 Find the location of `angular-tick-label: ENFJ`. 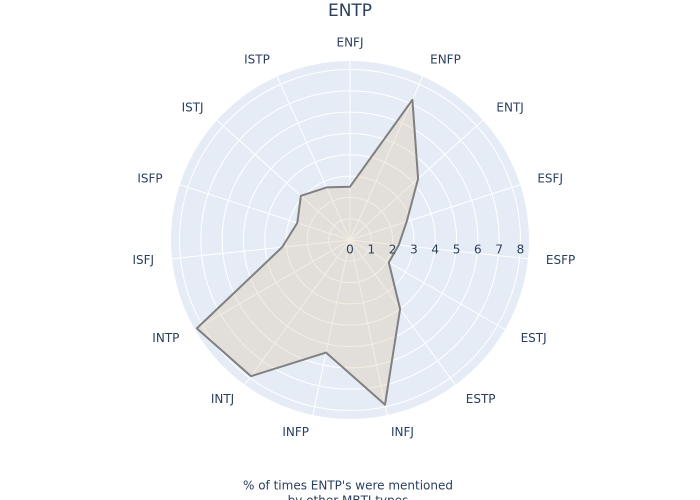

angular-tick-label: ENFJ is located at coordinates (350, 43).